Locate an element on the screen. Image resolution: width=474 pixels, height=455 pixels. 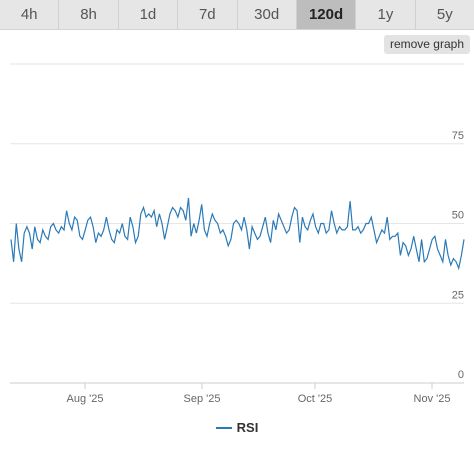
x-tick-label: Nov '25 is located at coordinates (432, 399).